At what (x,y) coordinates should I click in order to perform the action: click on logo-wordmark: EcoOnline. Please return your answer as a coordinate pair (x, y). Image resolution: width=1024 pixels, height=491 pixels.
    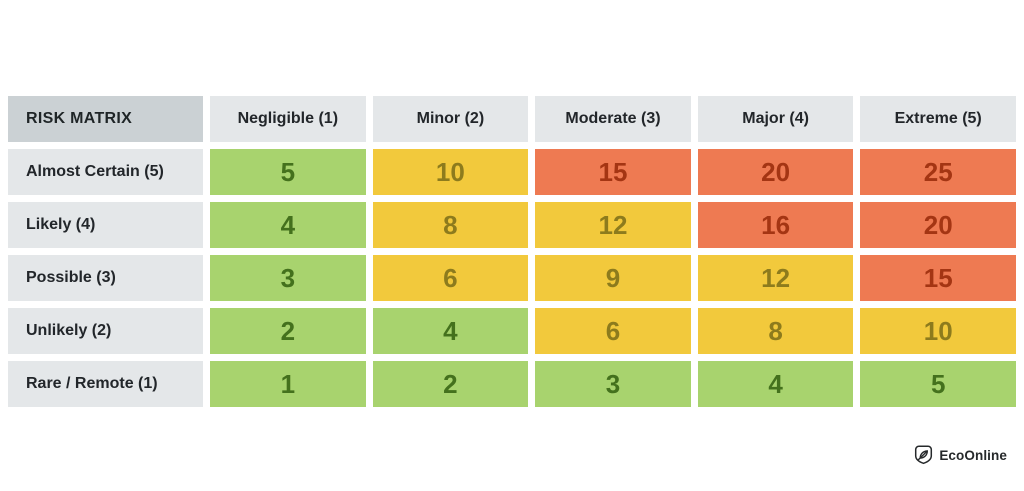
    Looking at the image, I should click on (973, 455).